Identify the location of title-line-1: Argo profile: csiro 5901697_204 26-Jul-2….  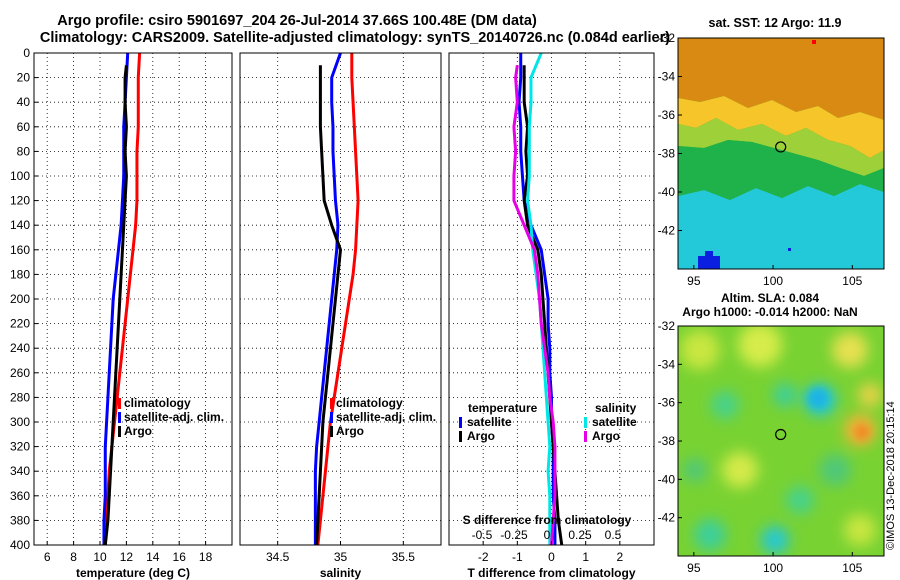
(297, 21).